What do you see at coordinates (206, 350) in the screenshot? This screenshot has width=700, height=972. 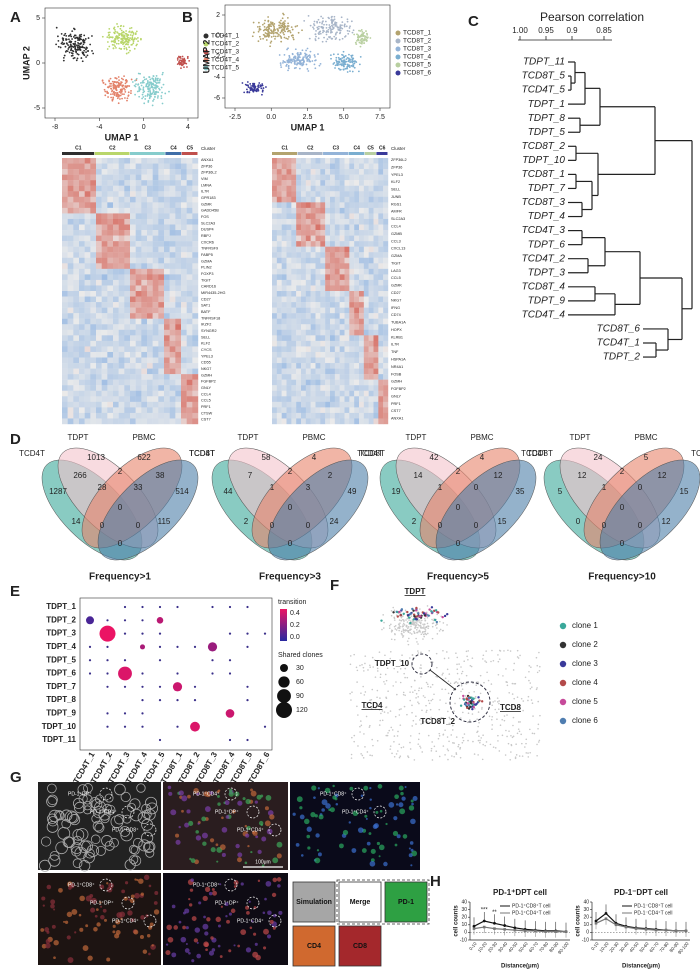 I see `gene-label: CYCS` at bounding box center [206, 350].